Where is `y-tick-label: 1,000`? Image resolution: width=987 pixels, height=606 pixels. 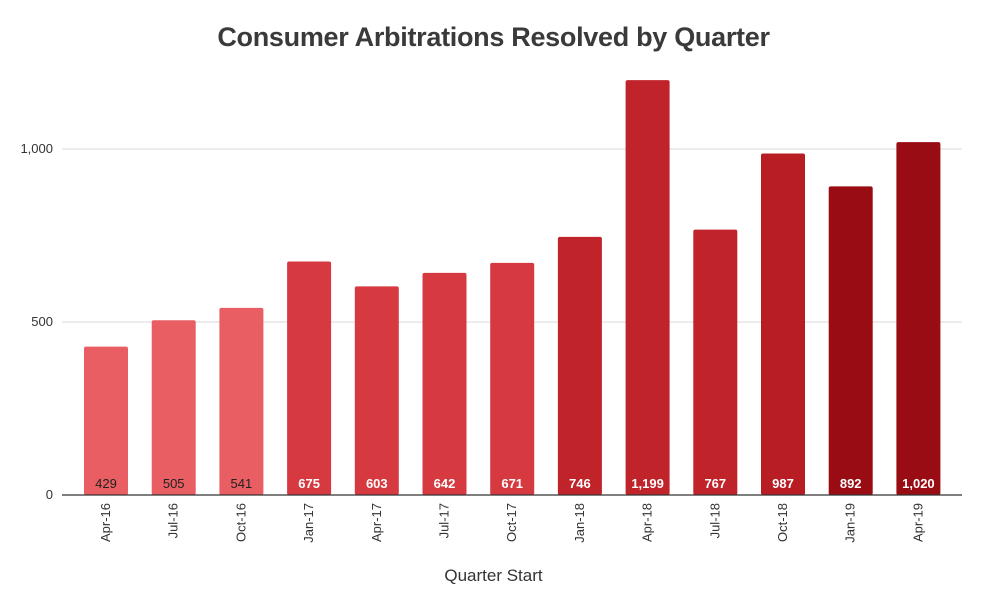 y-tick-label: 1,000 is located at coordinates (36, 148).